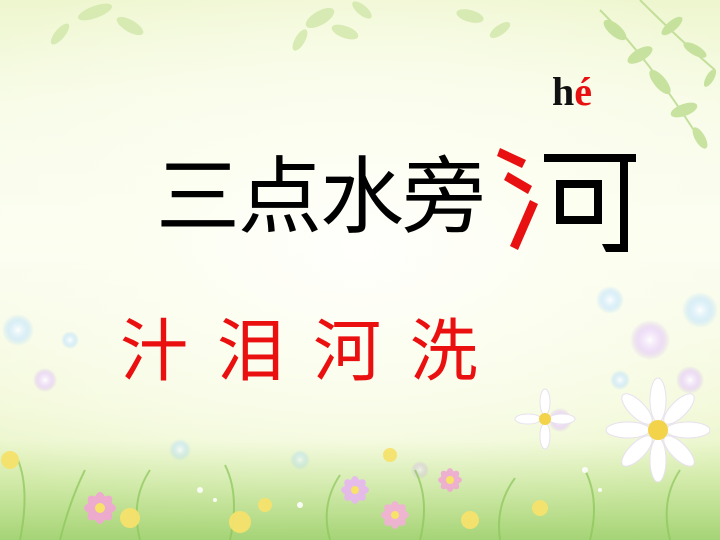  What do you see at coordinates (658, 74) in the screenshot?
I see `leaf-spray-top-right` at bounding box center [658, 74].